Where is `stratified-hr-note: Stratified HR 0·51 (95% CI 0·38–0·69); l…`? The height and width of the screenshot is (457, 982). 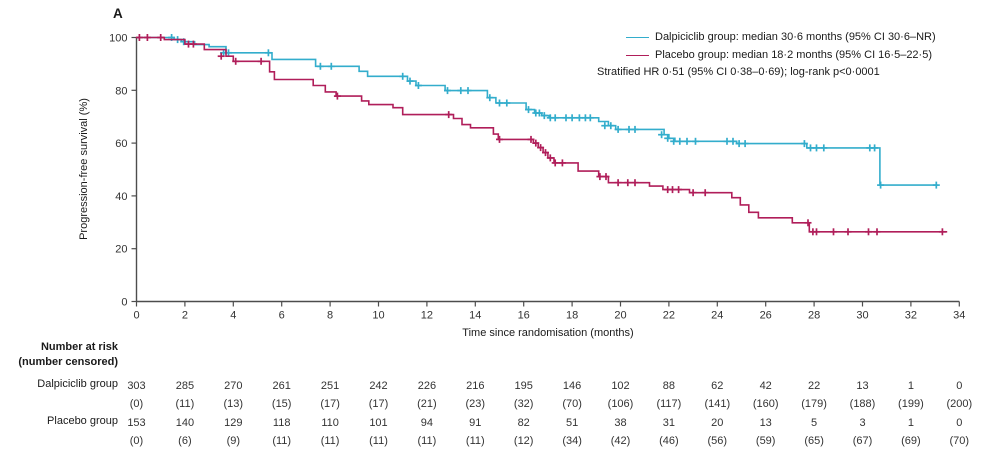 stratified-hr-note: Stratified HR 0·51 (95% CI 0·38–0·69); l… is located at coordinates (738, 72).